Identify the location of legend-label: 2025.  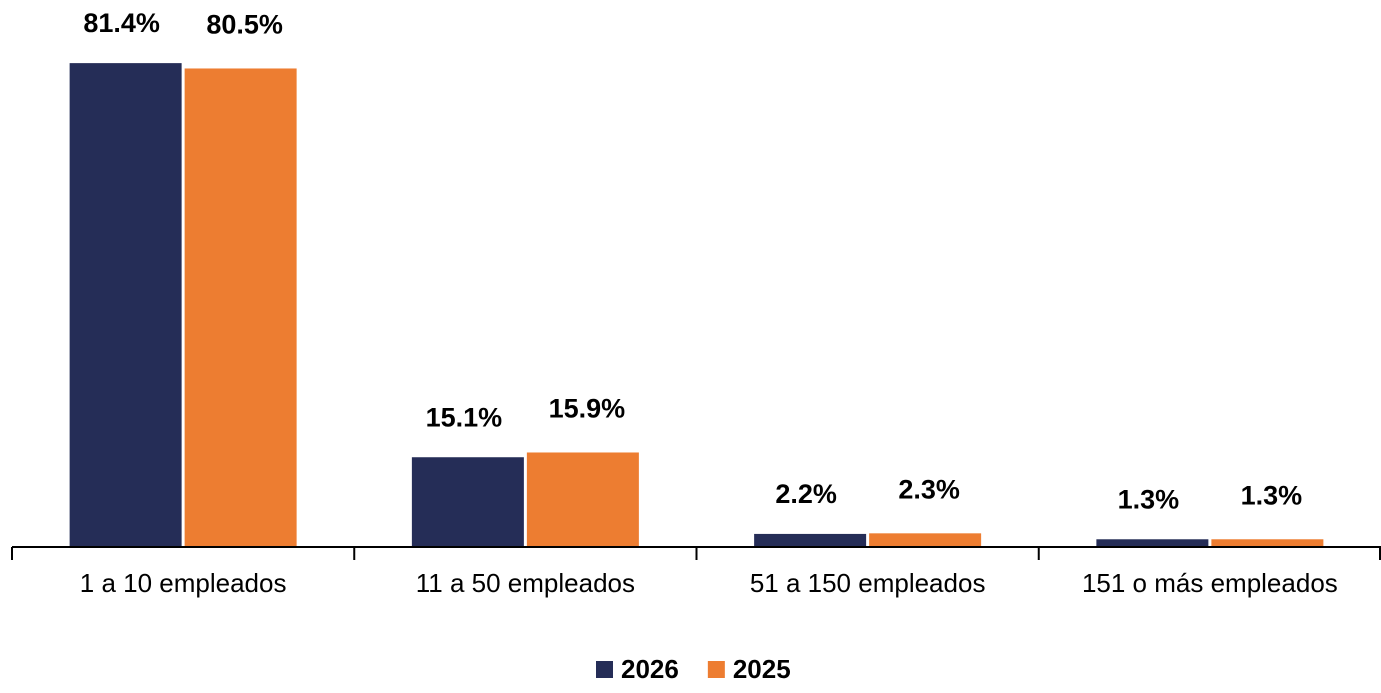
(762, 669).